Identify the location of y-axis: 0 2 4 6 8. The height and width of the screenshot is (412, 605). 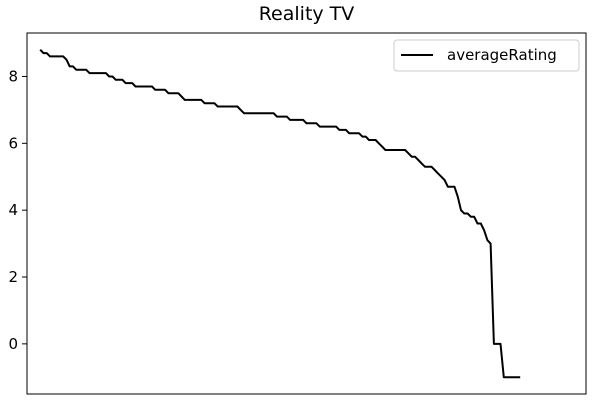
(17, 210).